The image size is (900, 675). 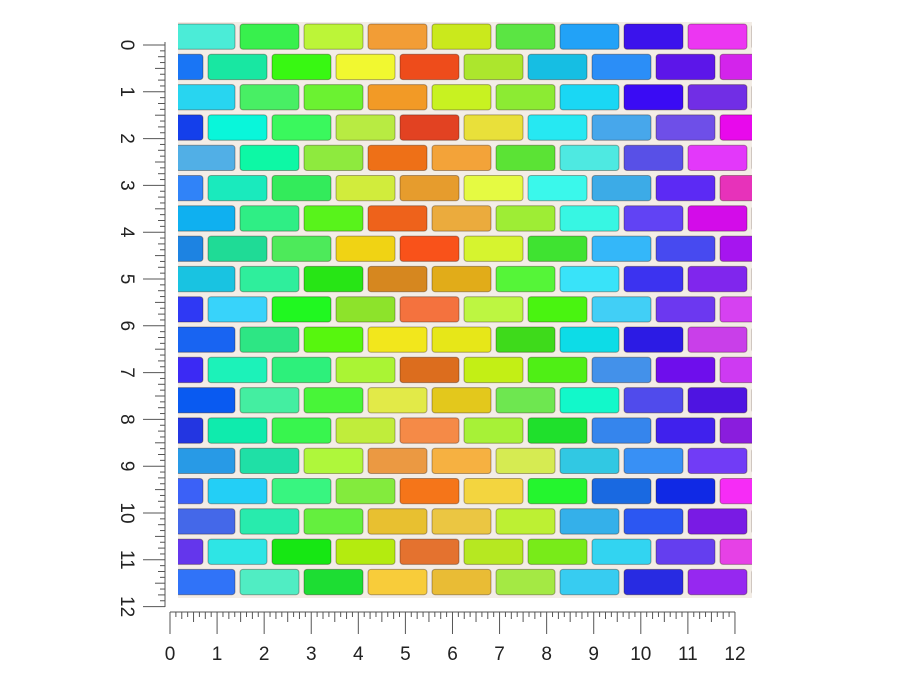 I want to click on ruler-label: 10, so click(x=126, y=512).